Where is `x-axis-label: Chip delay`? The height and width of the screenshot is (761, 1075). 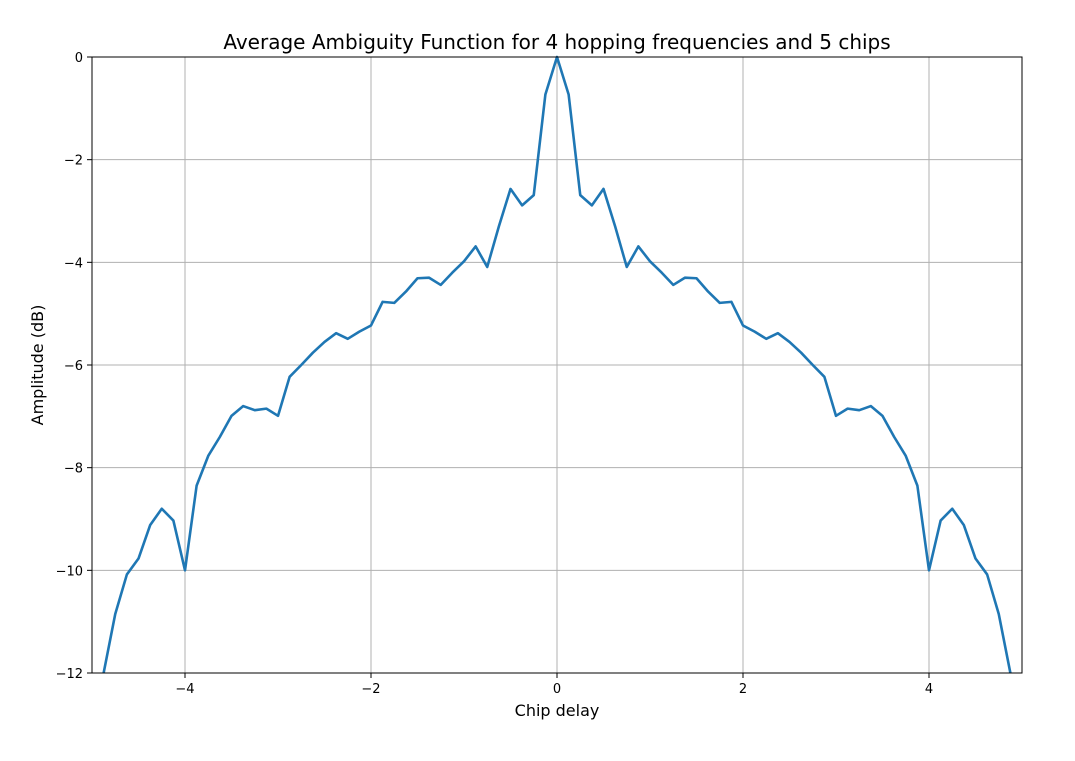
x-axis-label: Chip delay is located at coordinates (557, 710).